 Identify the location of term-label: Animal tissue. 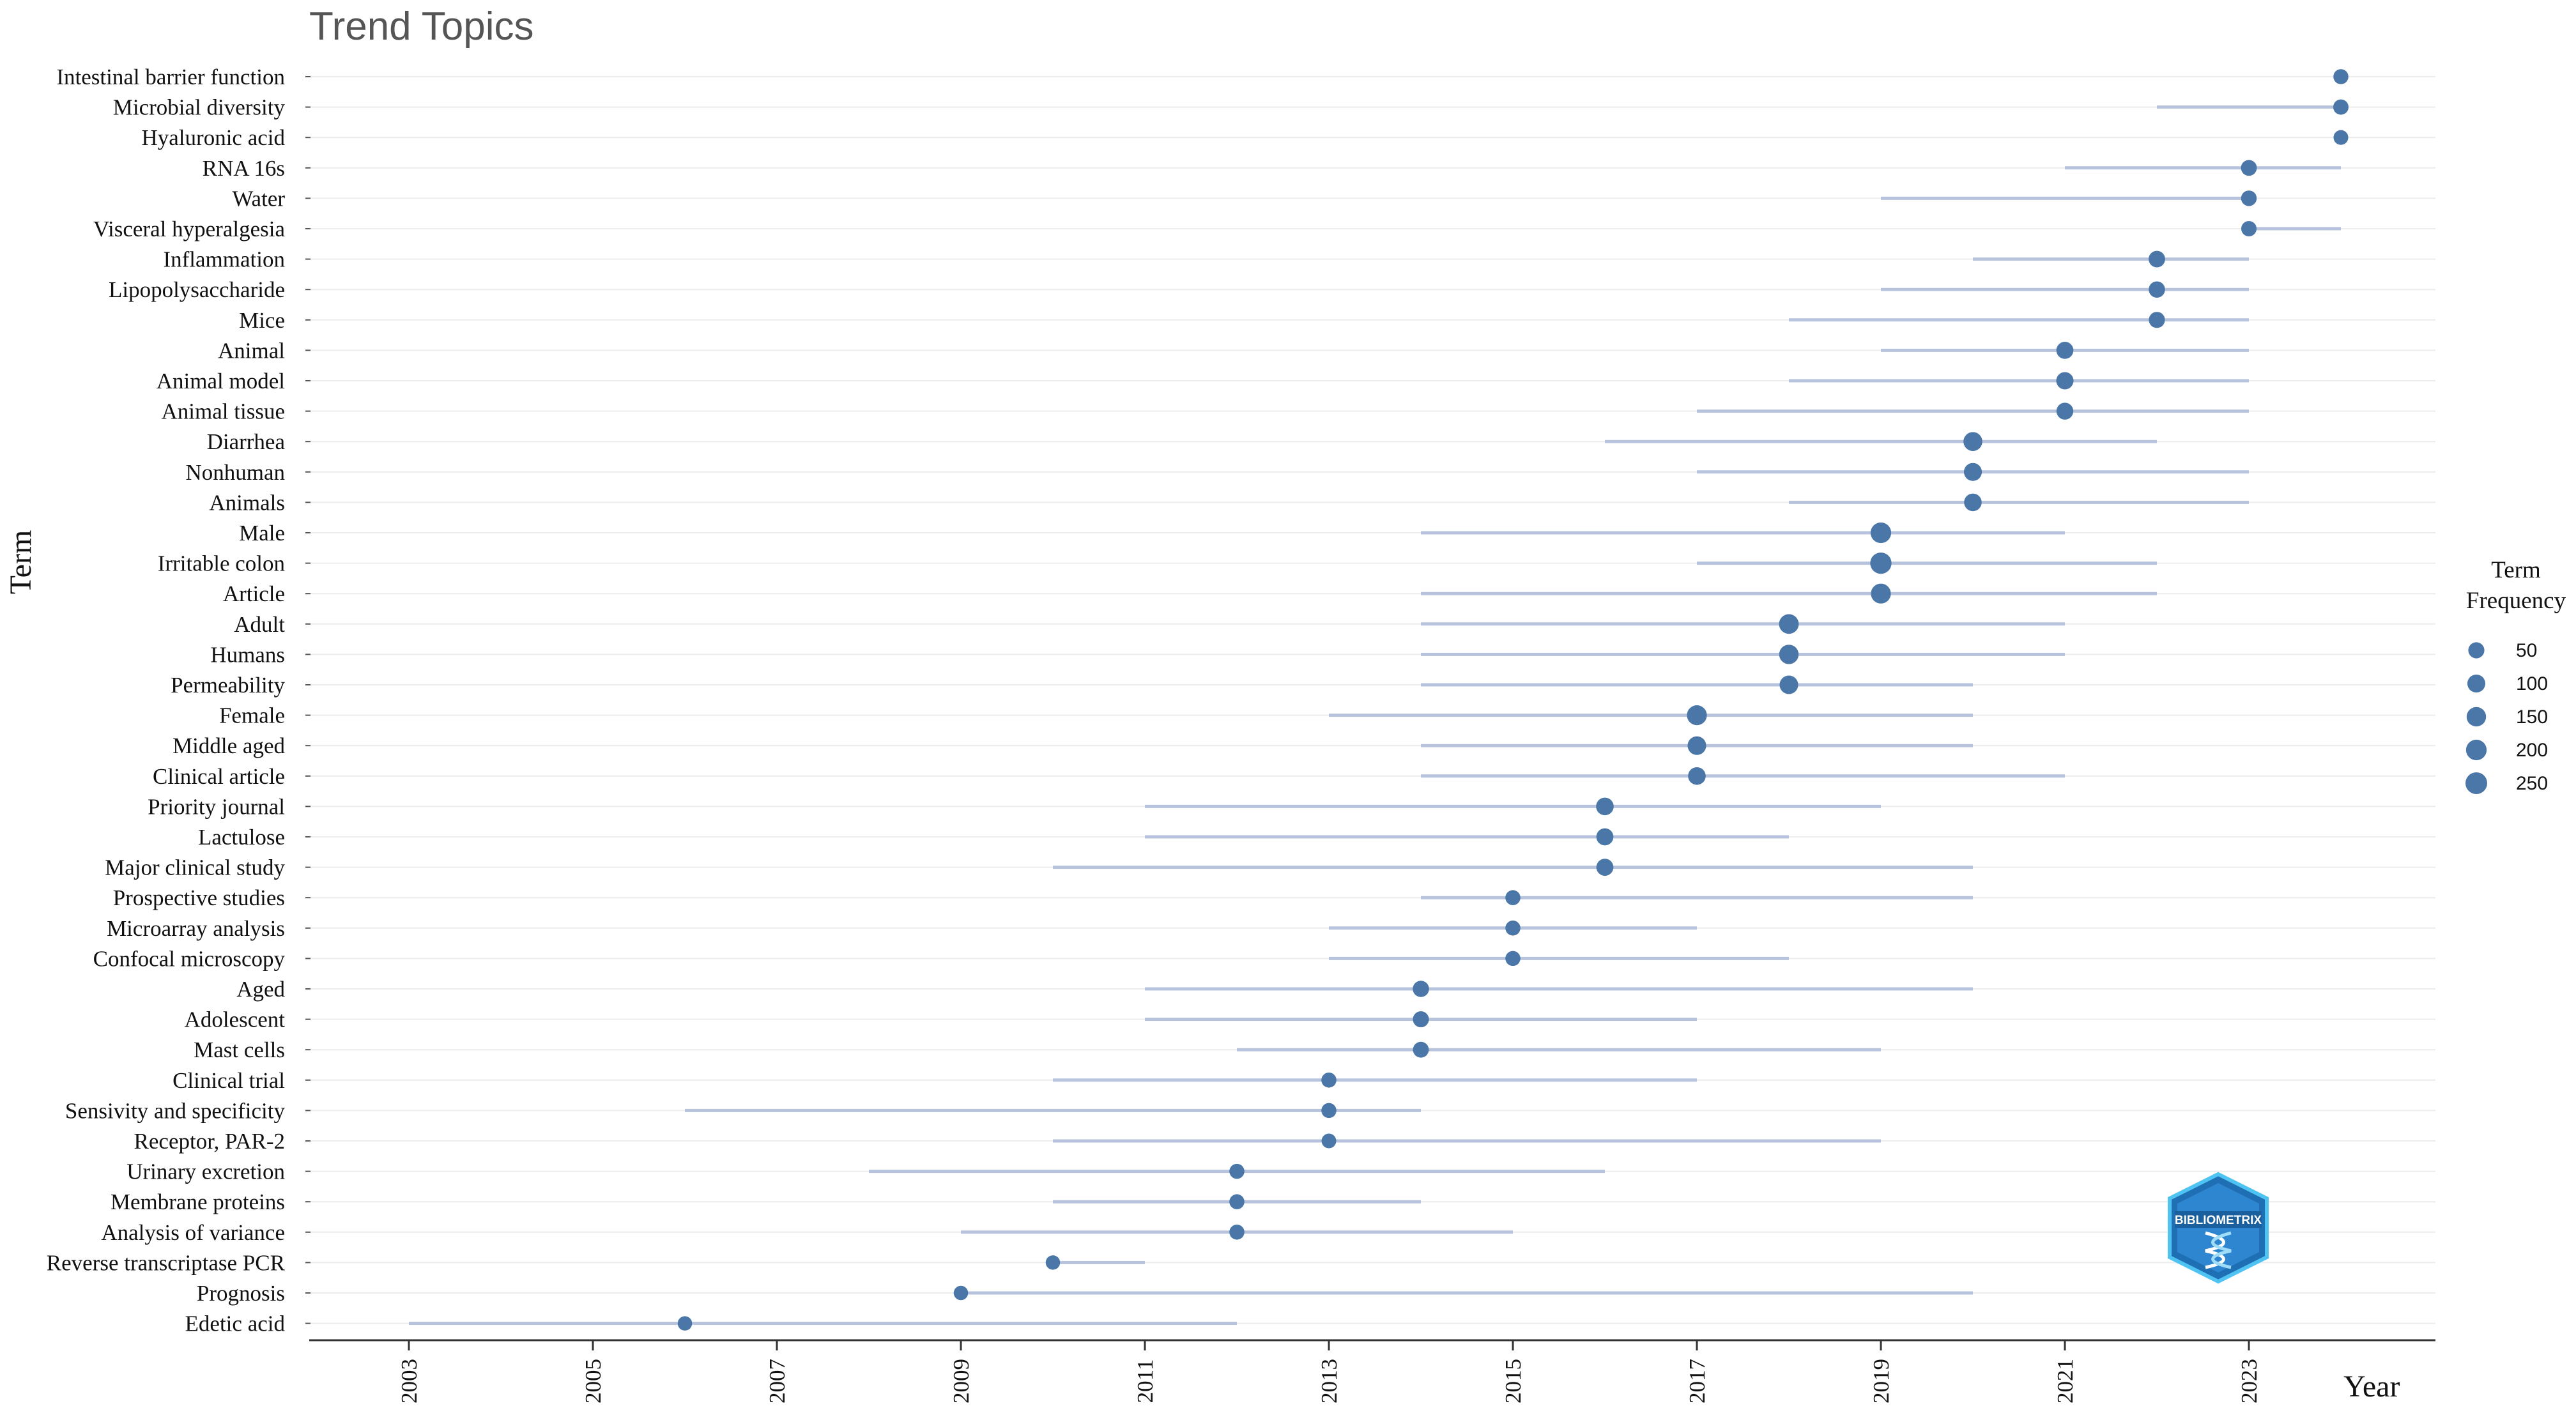
(223, 411).